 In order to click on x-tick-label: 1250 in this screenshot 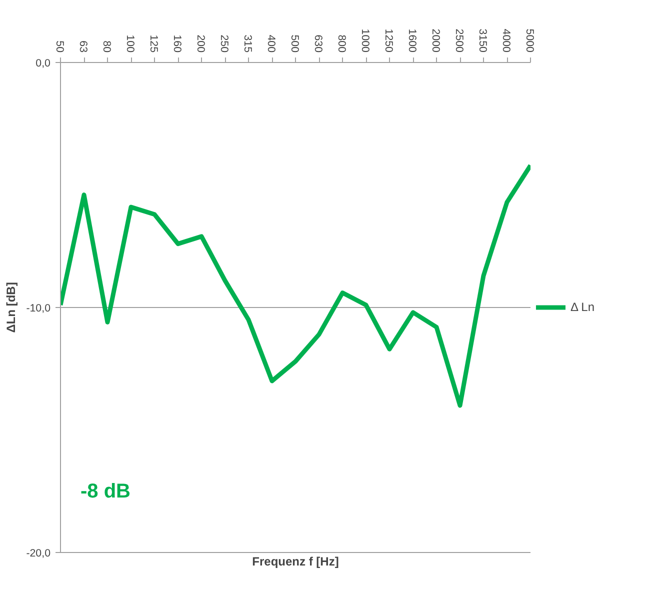, I will do `click(388, 40)`.